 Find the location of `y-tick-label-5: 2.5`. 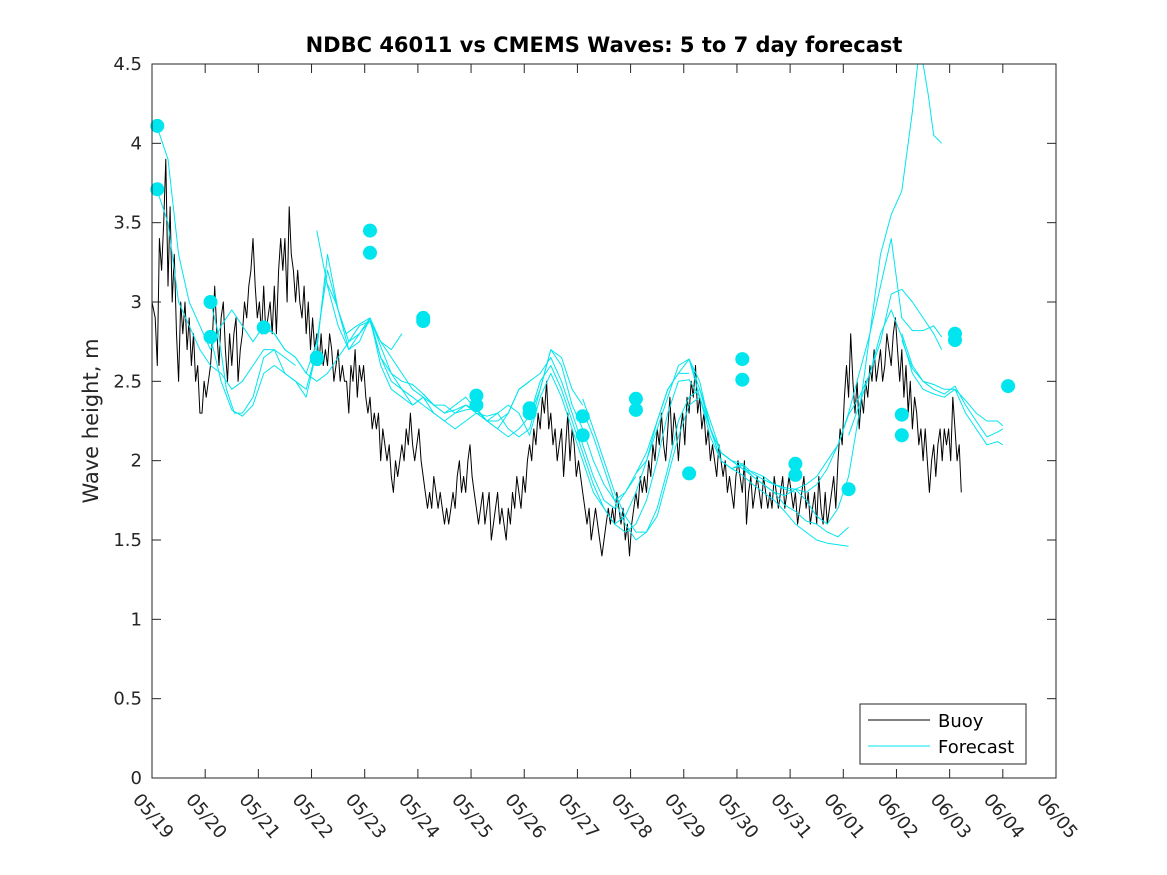

y-tick-label-5: 2.5 is located at coordinates (127, 381).